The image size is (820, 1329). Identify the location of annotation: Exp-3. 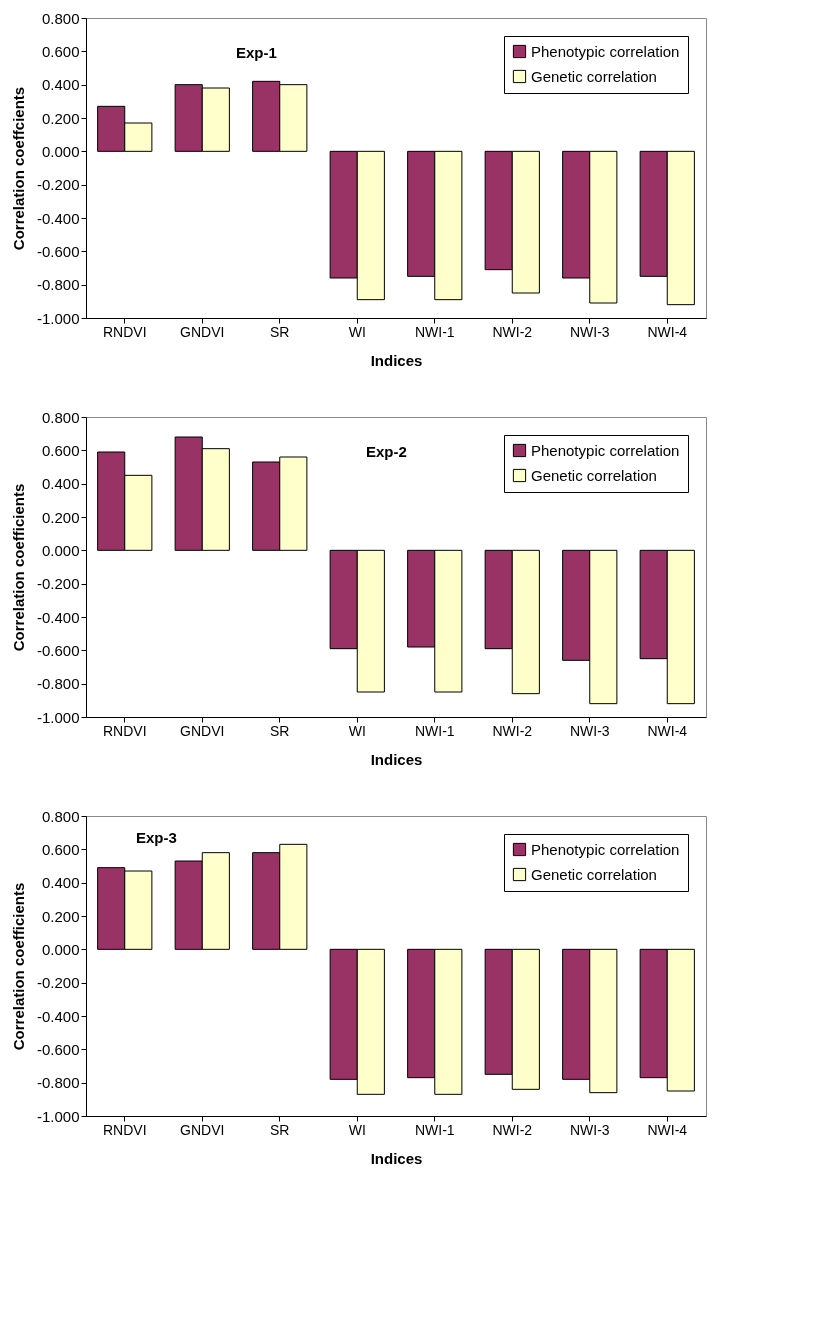
(156, 837).